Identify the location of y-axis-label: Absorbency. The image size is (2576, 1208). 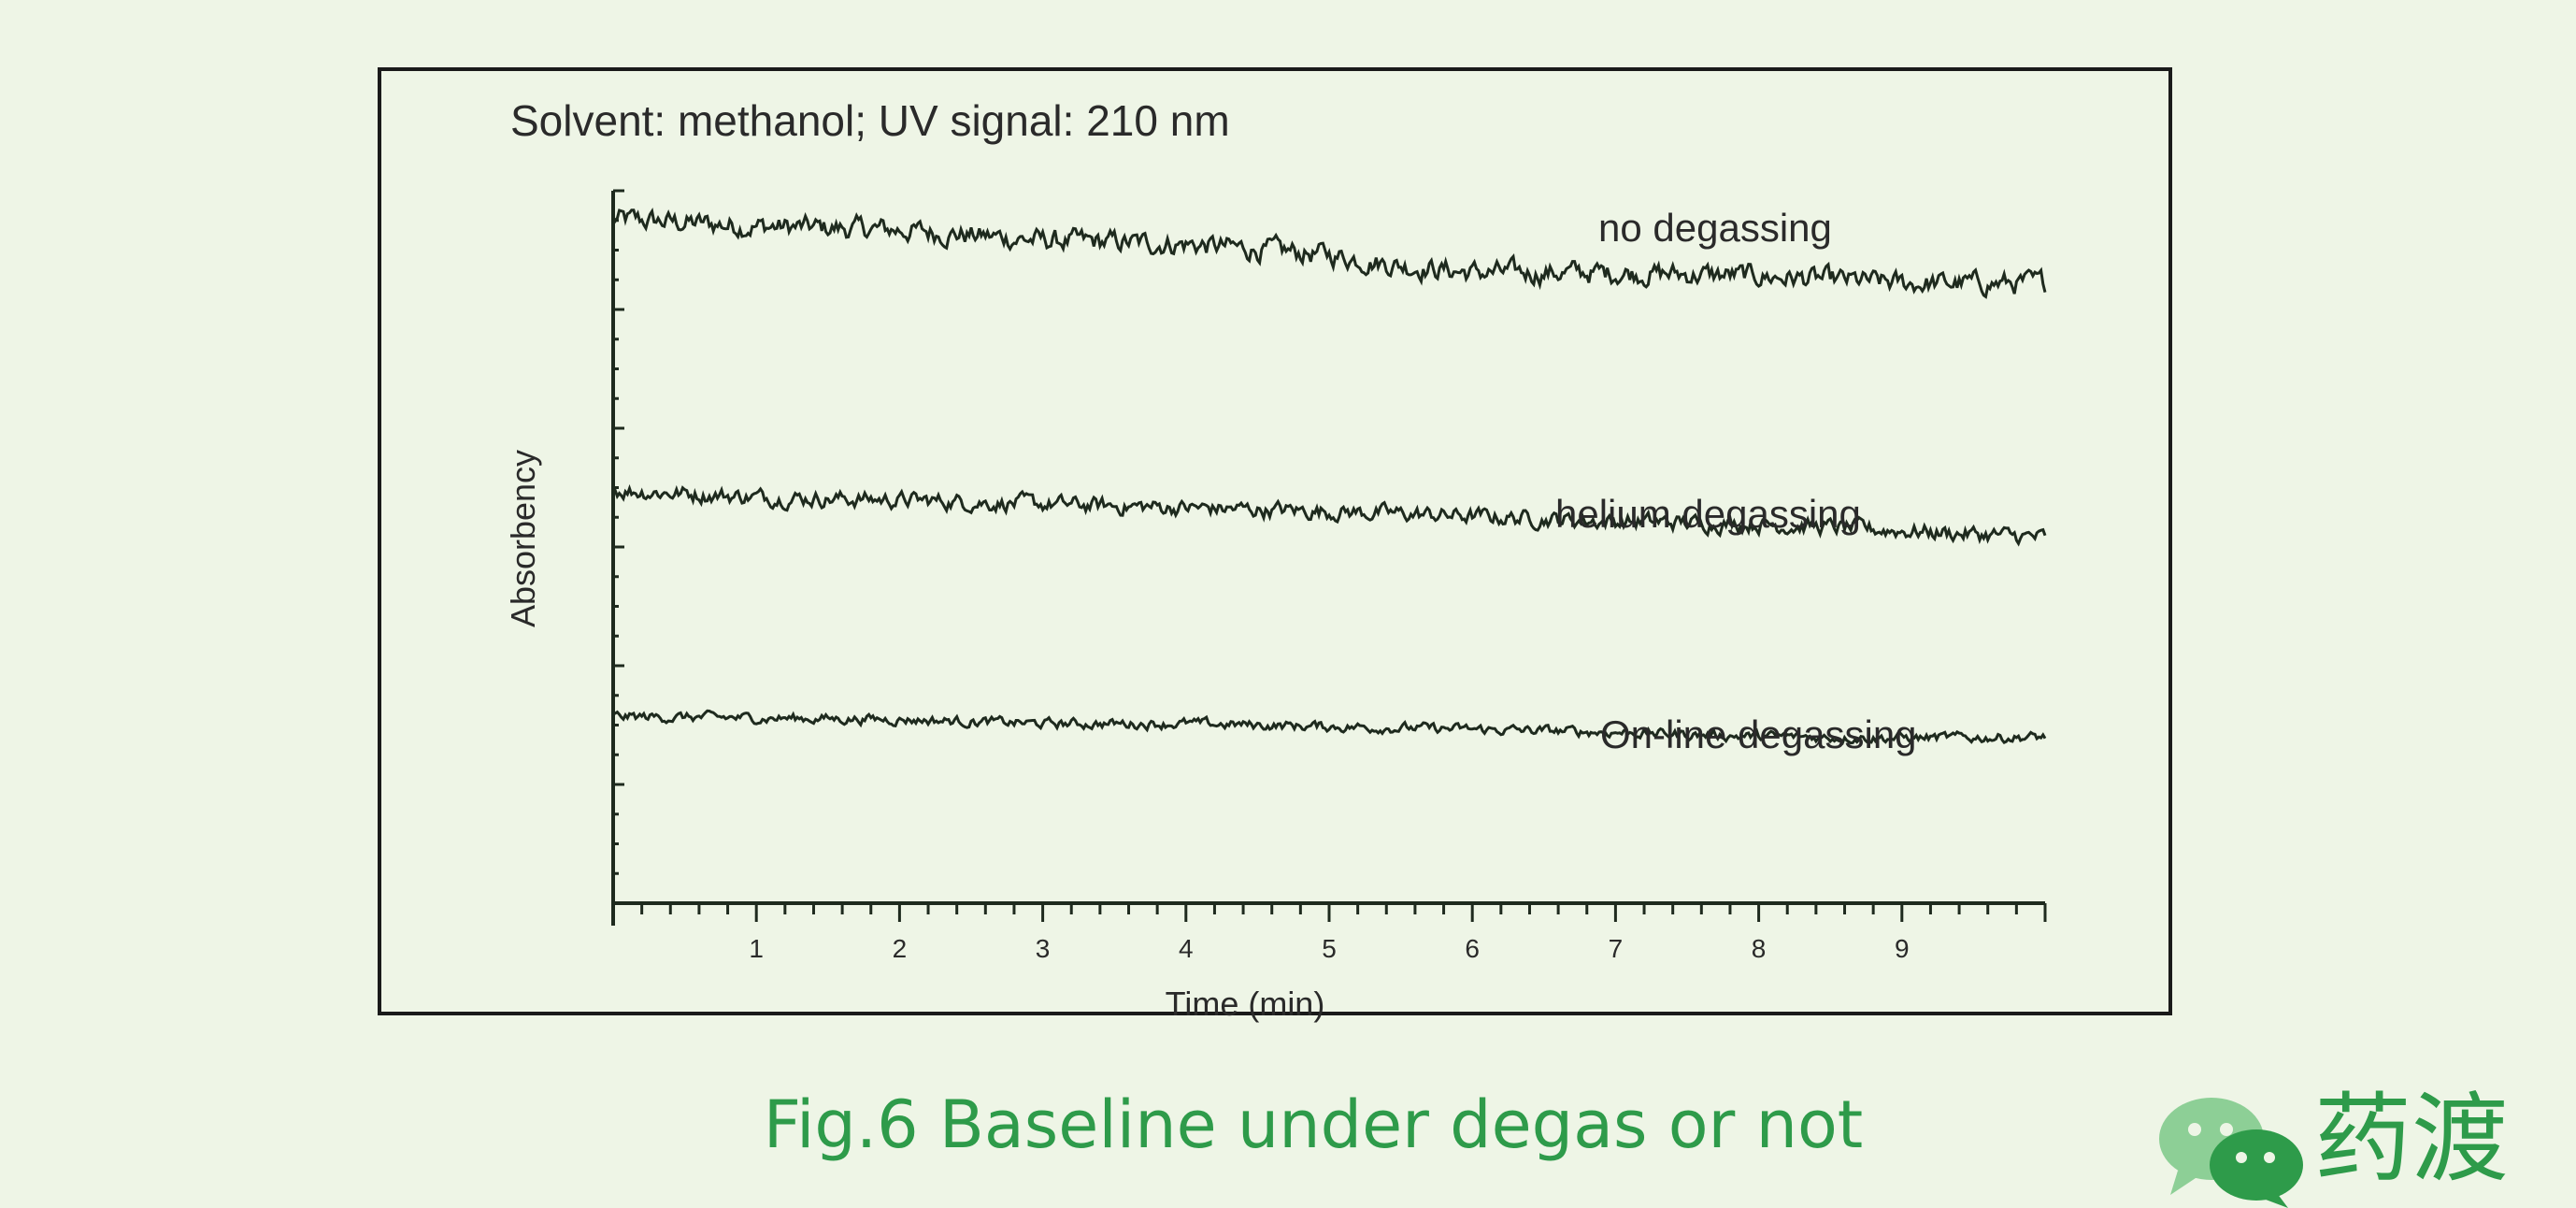
(523, 539).